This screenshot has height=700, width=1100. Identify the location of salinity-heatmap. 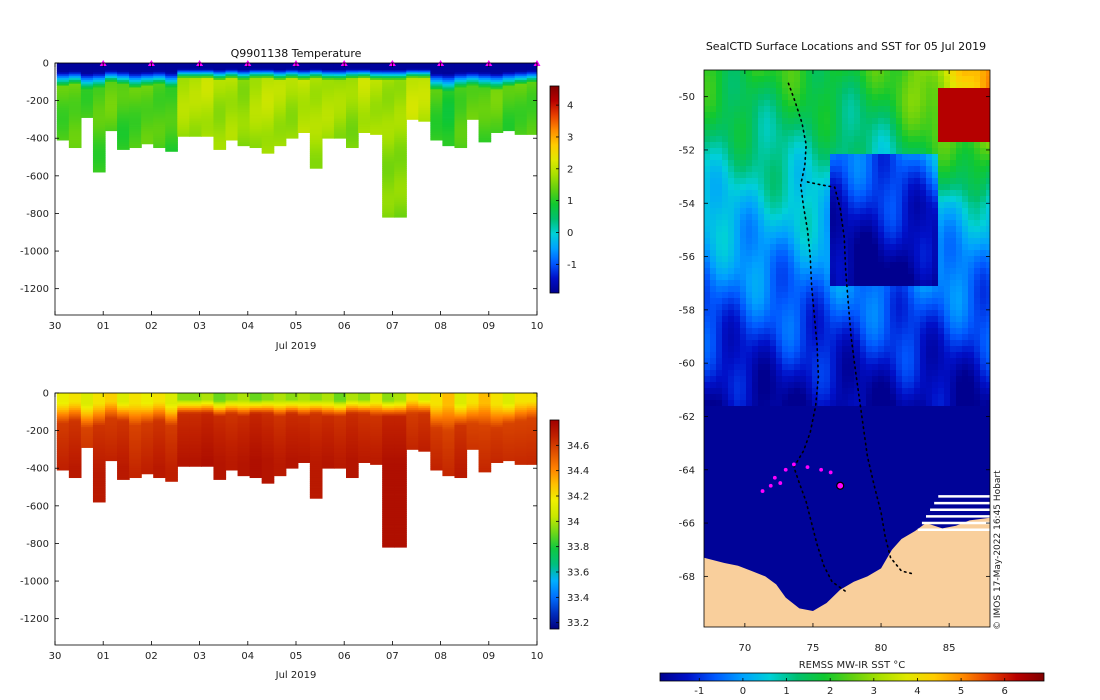
(296, 470).